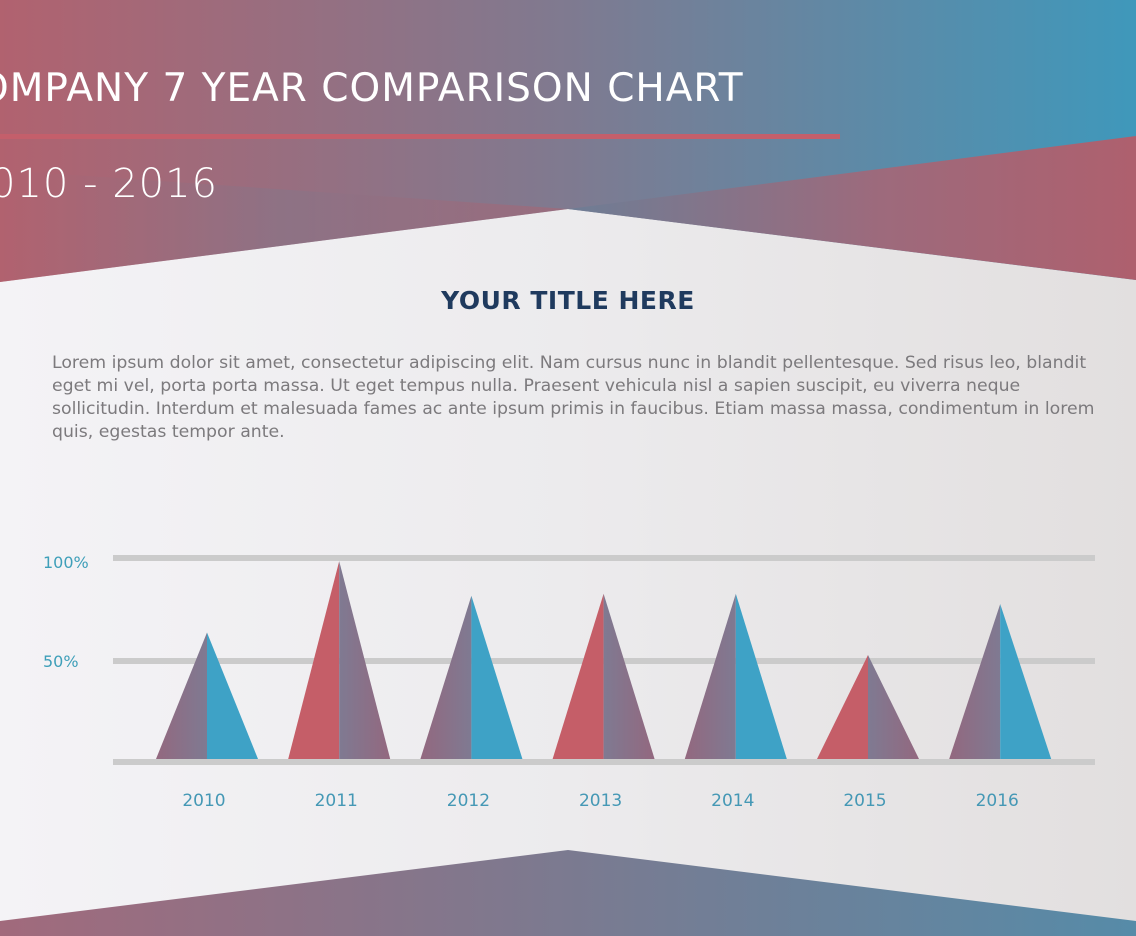 The height and width of the screenshot is (936, 1136). Describe the element at coordinates (568, 300) in the screenshot. I see `section-title: YOUR TITLE HERE` at that location.